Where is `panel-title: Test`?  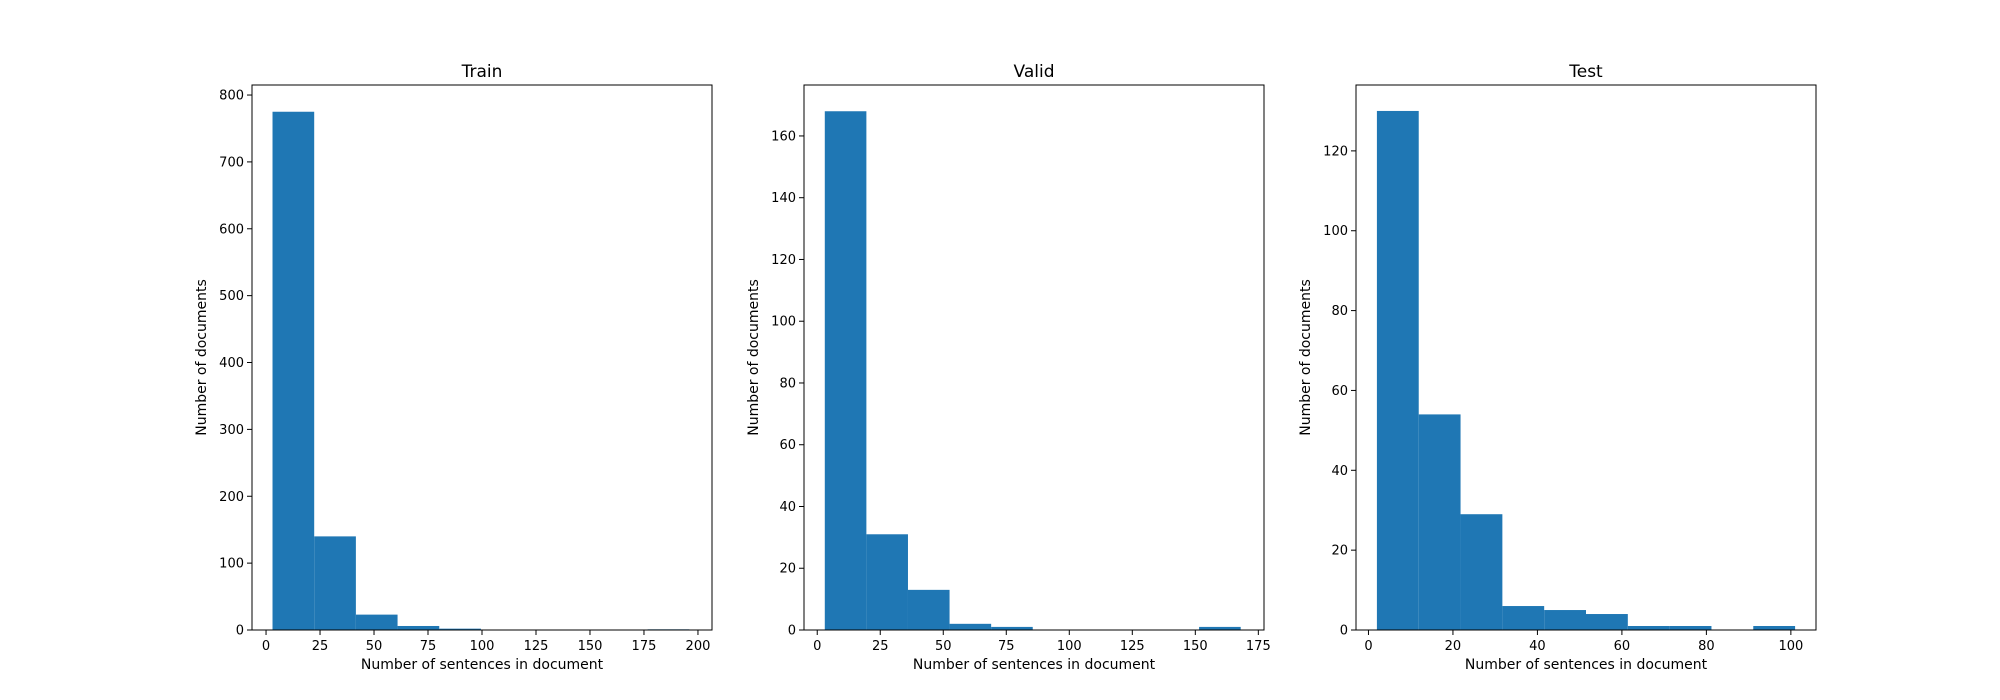
panel-title: Test is located at coordinates (1585, 72).